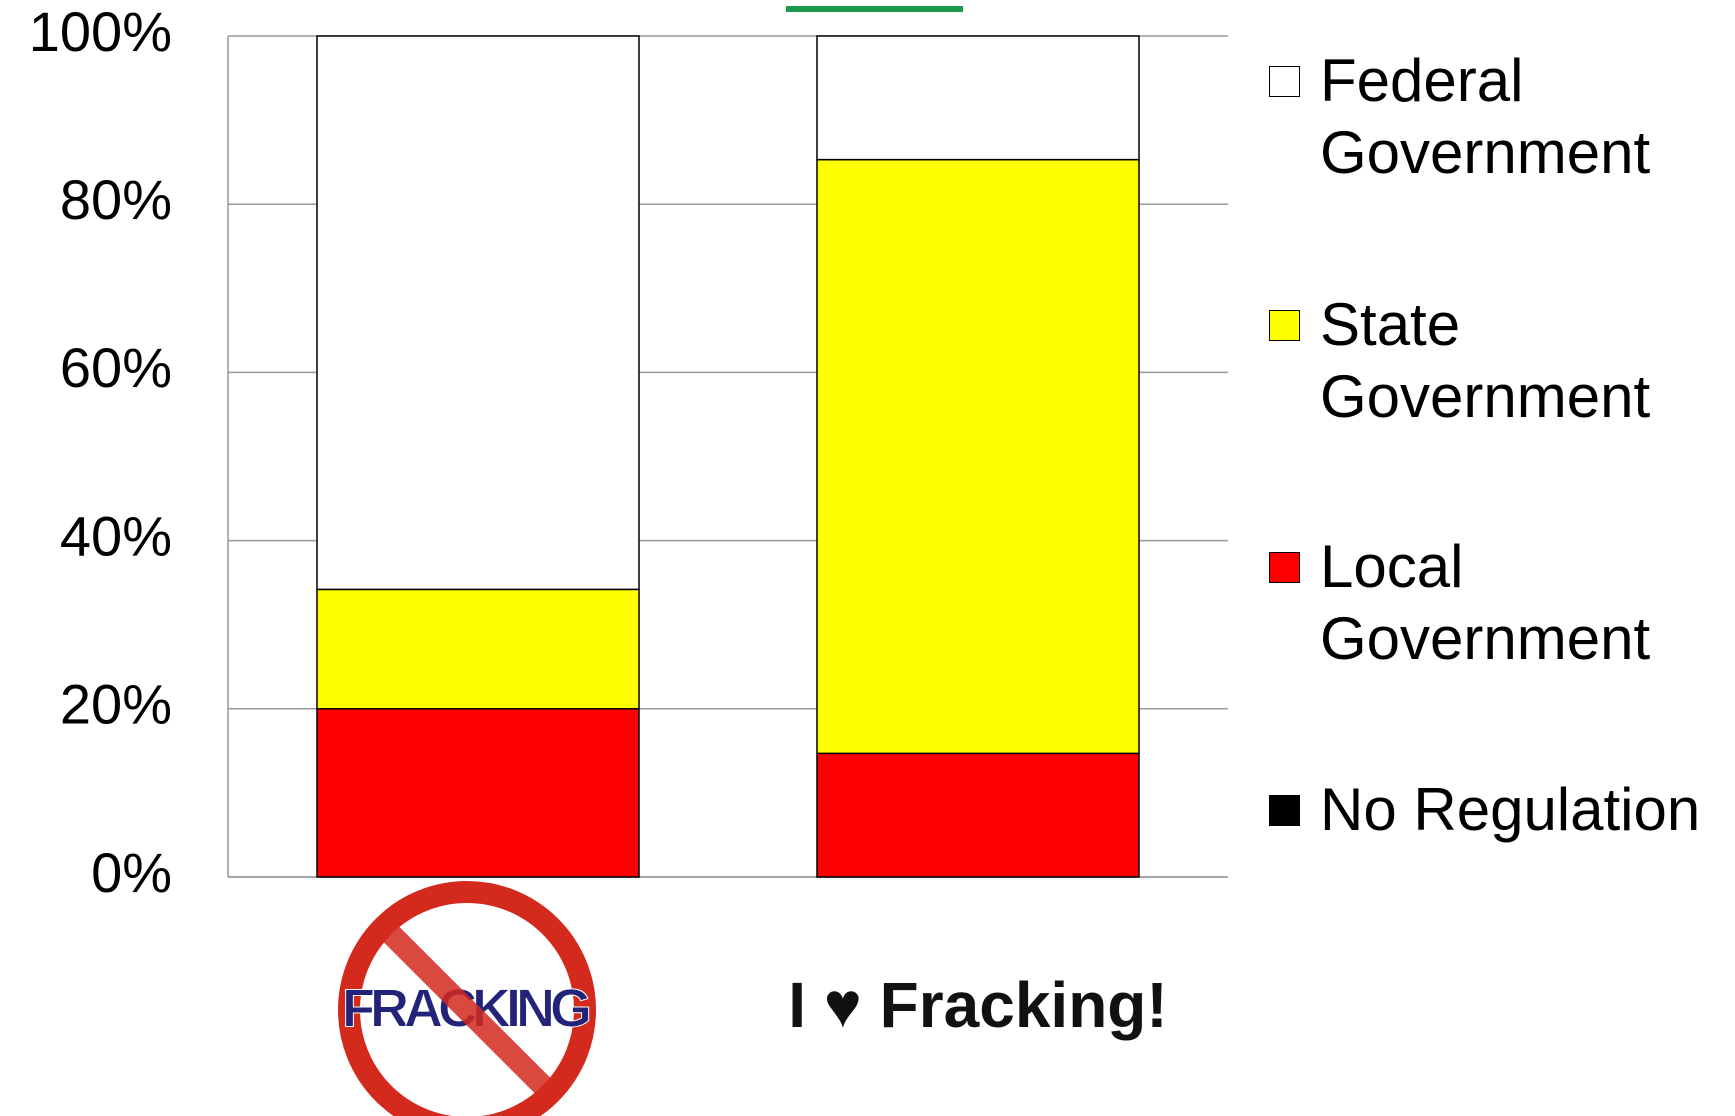 The image size is (1735, 1116). I want to click on category-icon: FRACKING, so click(467, 998).